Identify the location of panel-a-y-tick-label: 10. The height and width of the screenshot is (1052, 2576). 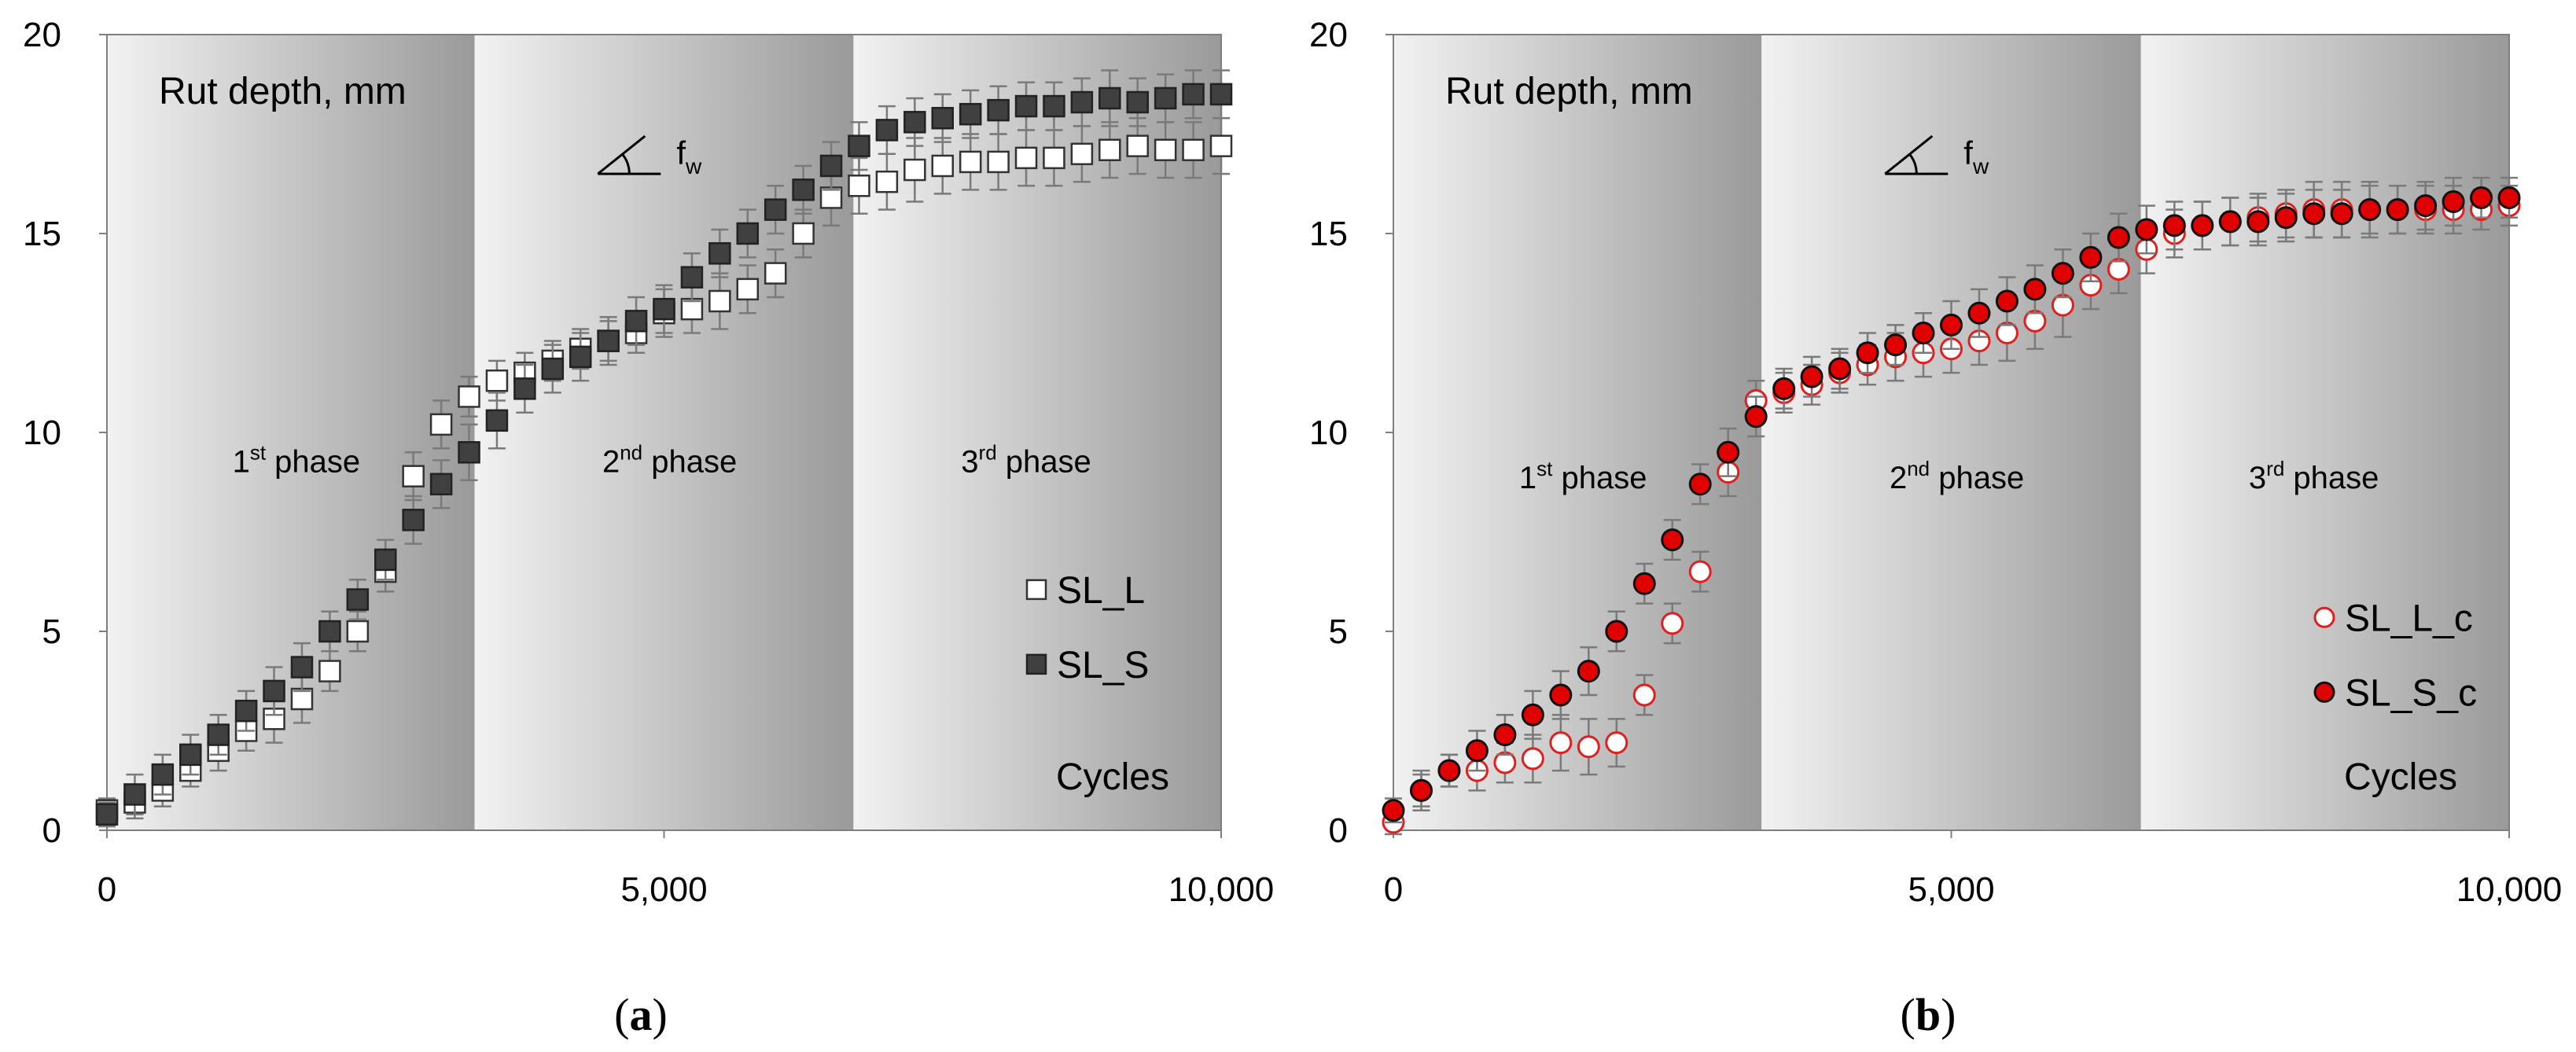
(42, 433).